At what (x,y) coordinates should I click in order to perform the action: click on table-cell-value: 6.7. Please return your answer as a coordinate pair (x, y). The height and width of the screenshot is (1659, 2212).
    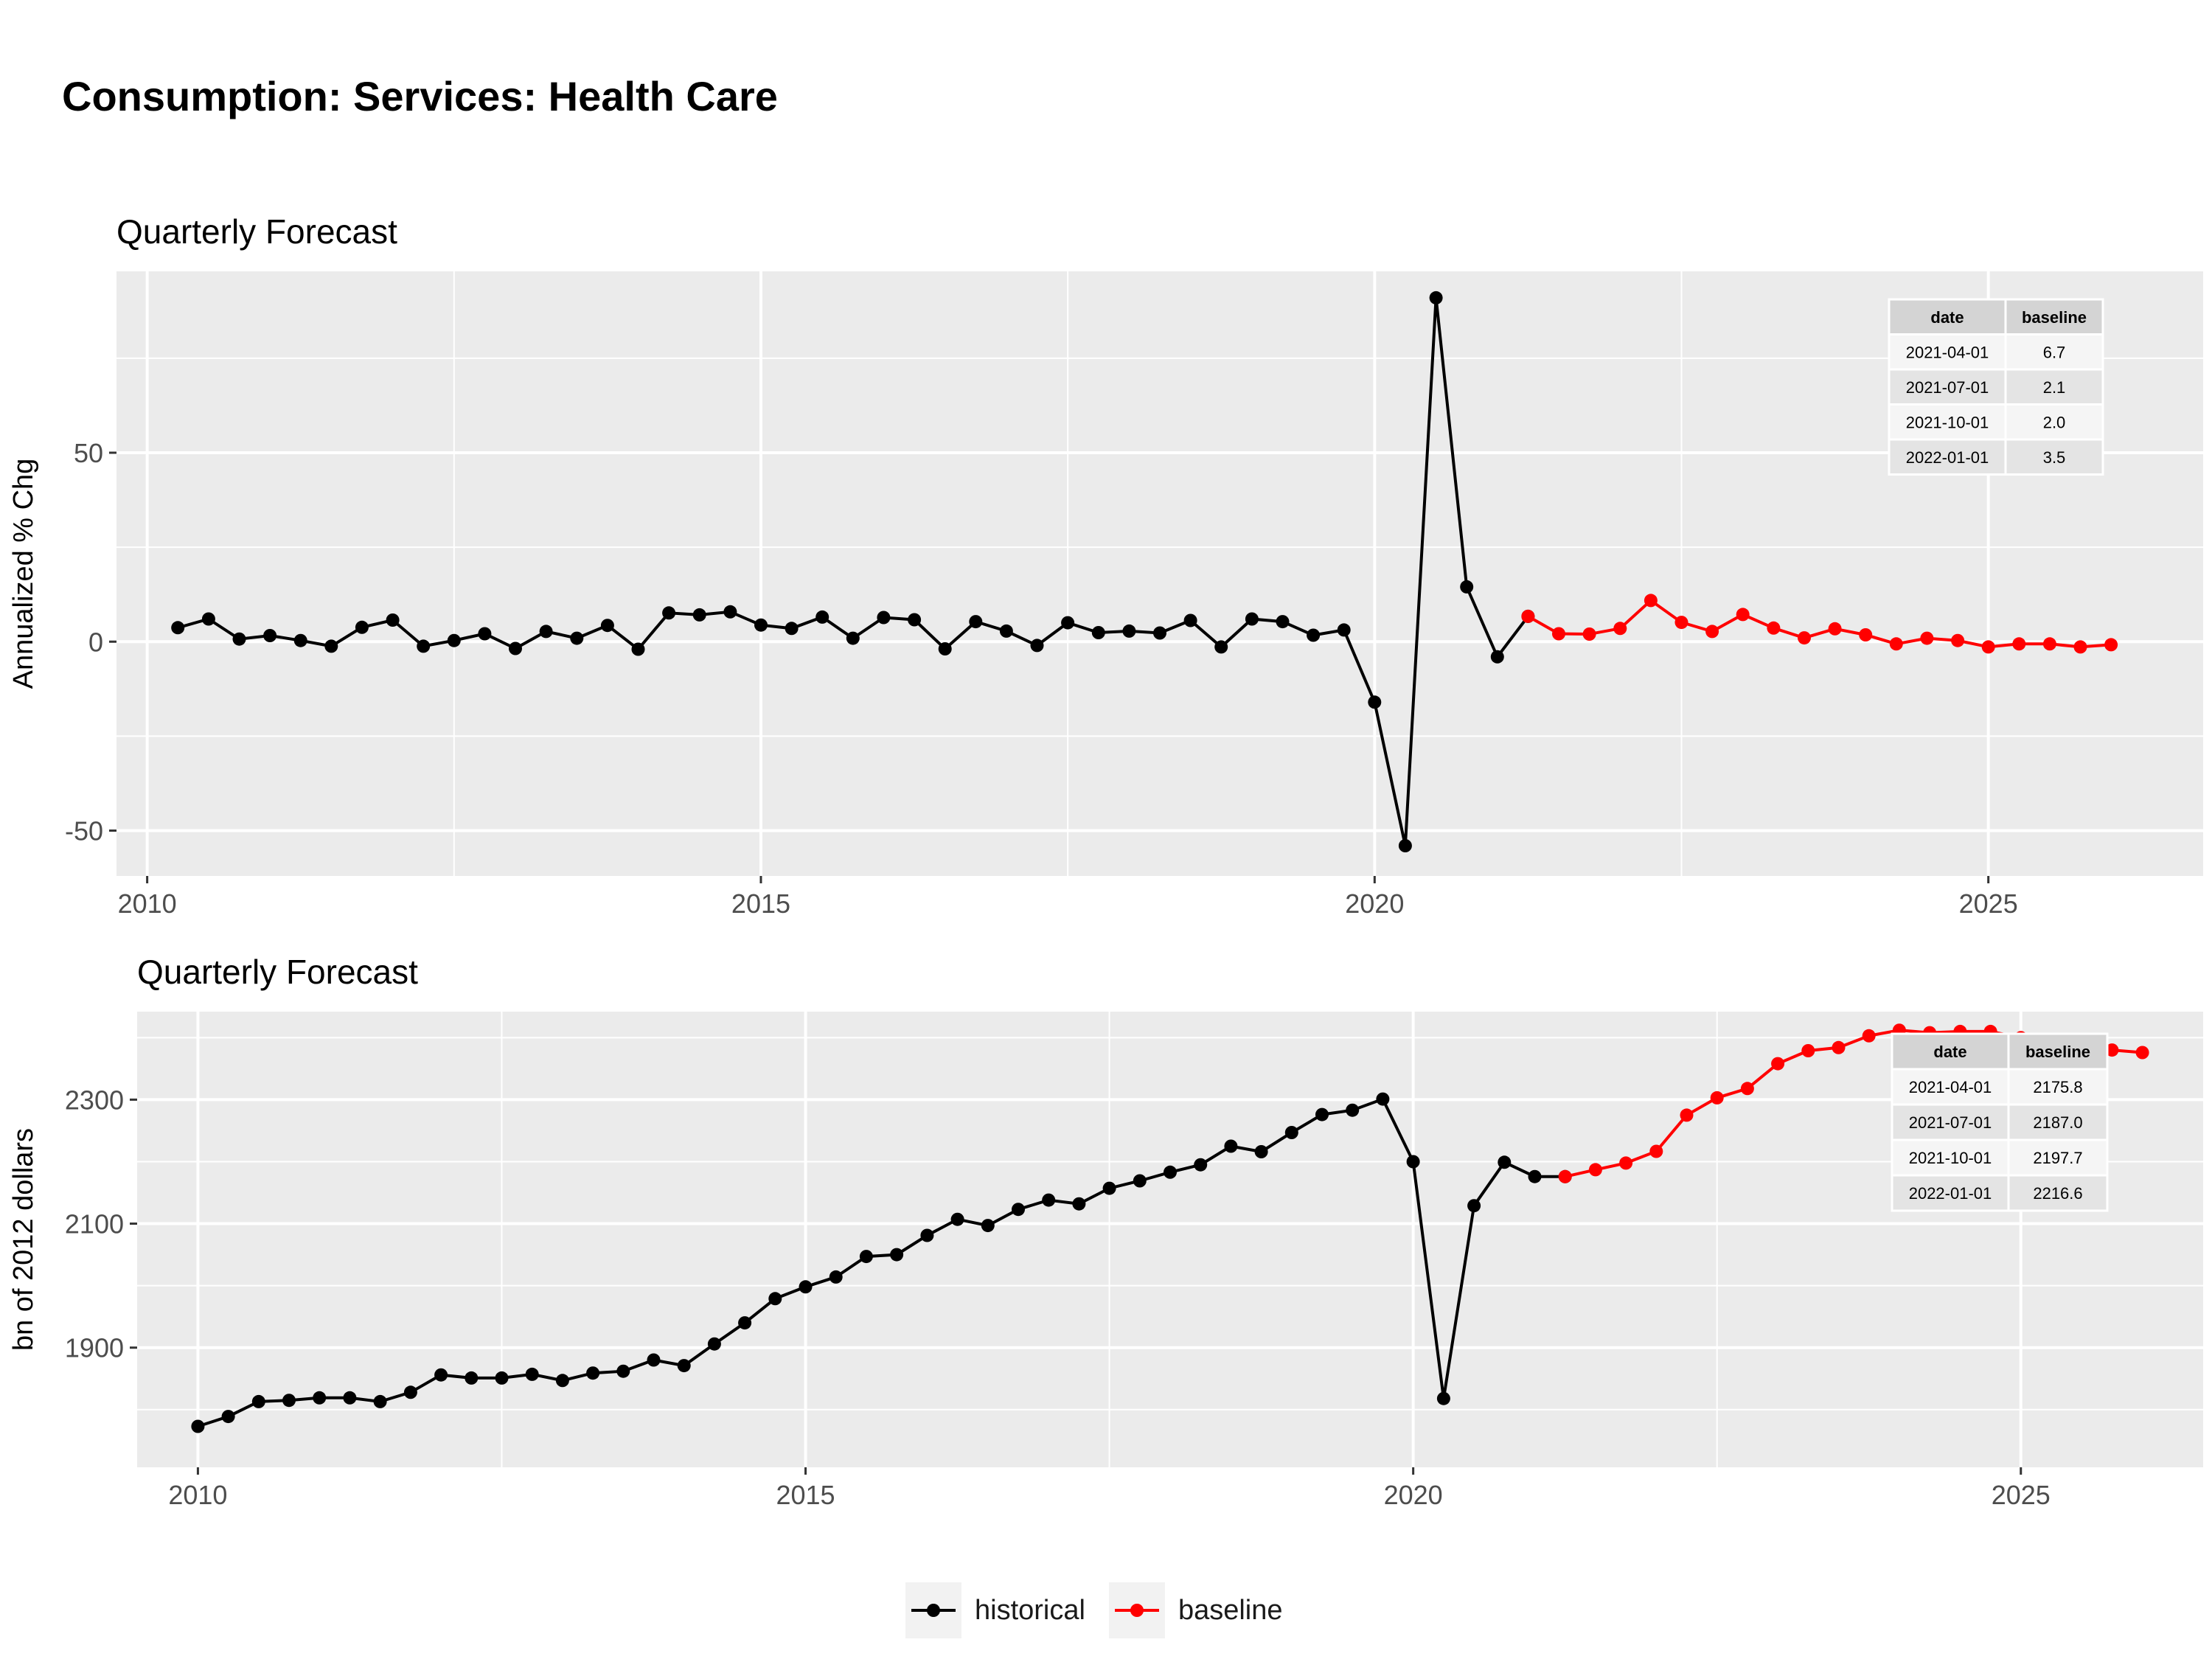
    Looking at the image, I should click on (2054, 352).